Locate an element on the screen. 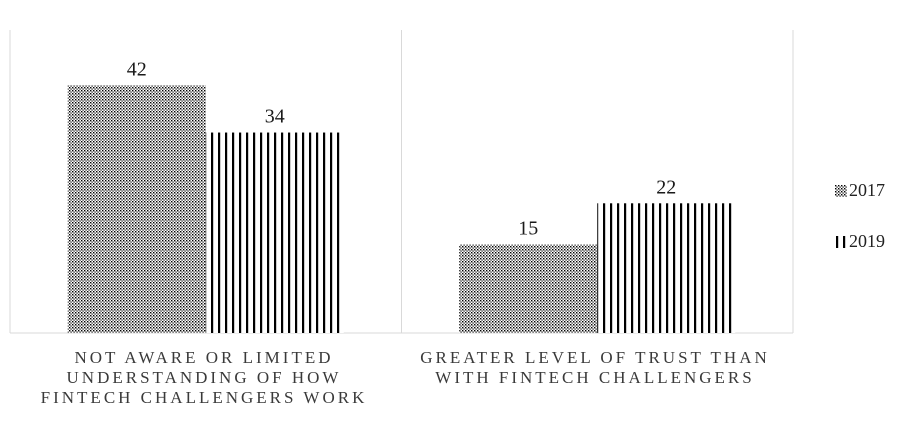 The height and width of the screenshot is (439, 906). legend-item-2019: 2019 is located at coordinates (860, 241).